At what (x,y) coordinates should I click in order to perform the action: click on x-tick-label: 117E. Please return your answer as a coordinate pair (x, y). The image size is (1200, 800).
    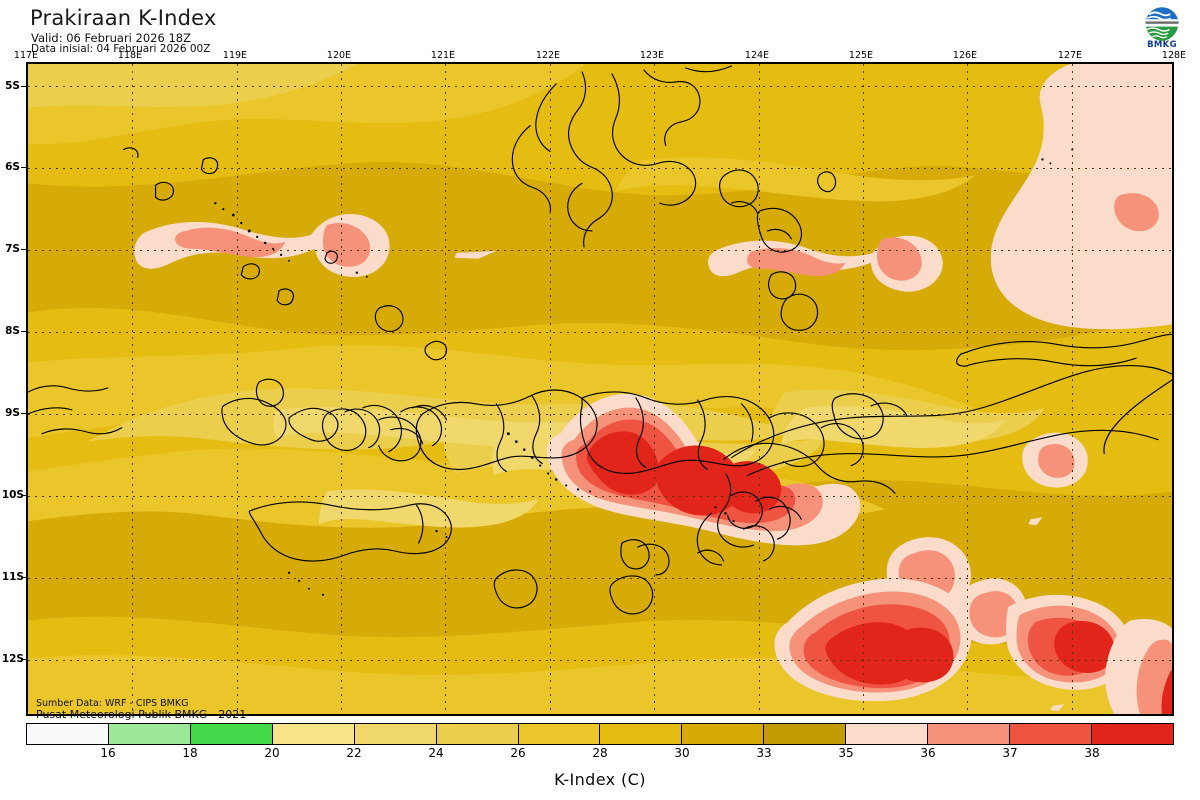
    Looking at the image, I should click on (26, 55).